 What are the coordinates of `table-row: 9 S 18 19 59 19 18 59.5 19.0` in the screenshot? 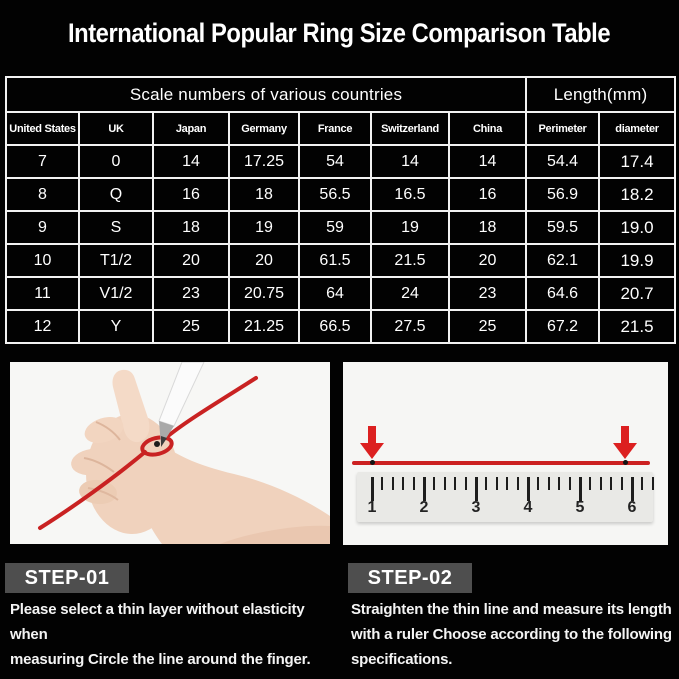 It's located at (341, 227).